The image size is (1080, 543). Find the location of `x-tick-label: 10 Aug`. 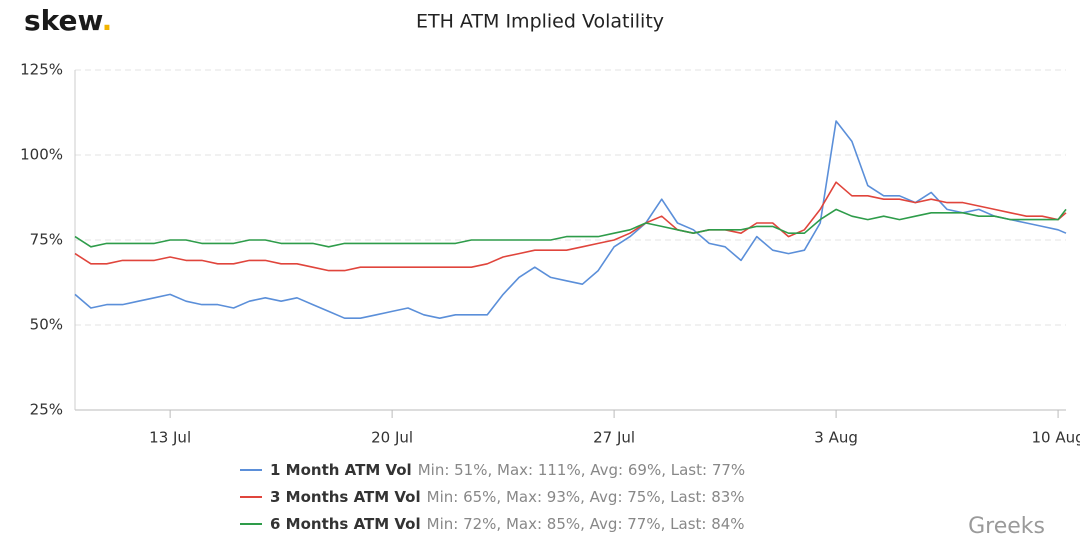

x-tick-label: 10 Aug is located at coordinates (1055, 438).